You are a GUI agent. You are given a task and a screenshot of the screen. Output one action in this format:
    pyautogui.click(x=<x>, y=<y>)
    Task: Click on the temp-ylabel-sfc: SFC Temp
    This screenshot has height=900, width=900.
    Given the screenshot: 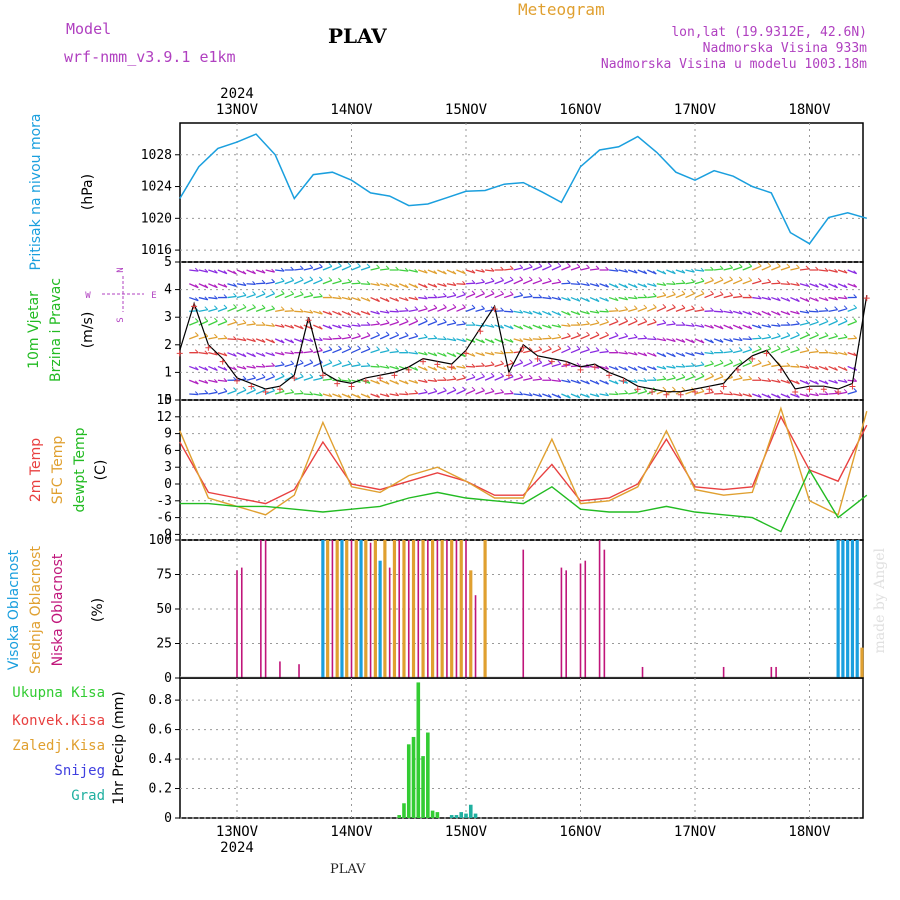 What is the action you would take?
    pyautogui.click(x=58, y=470)
    